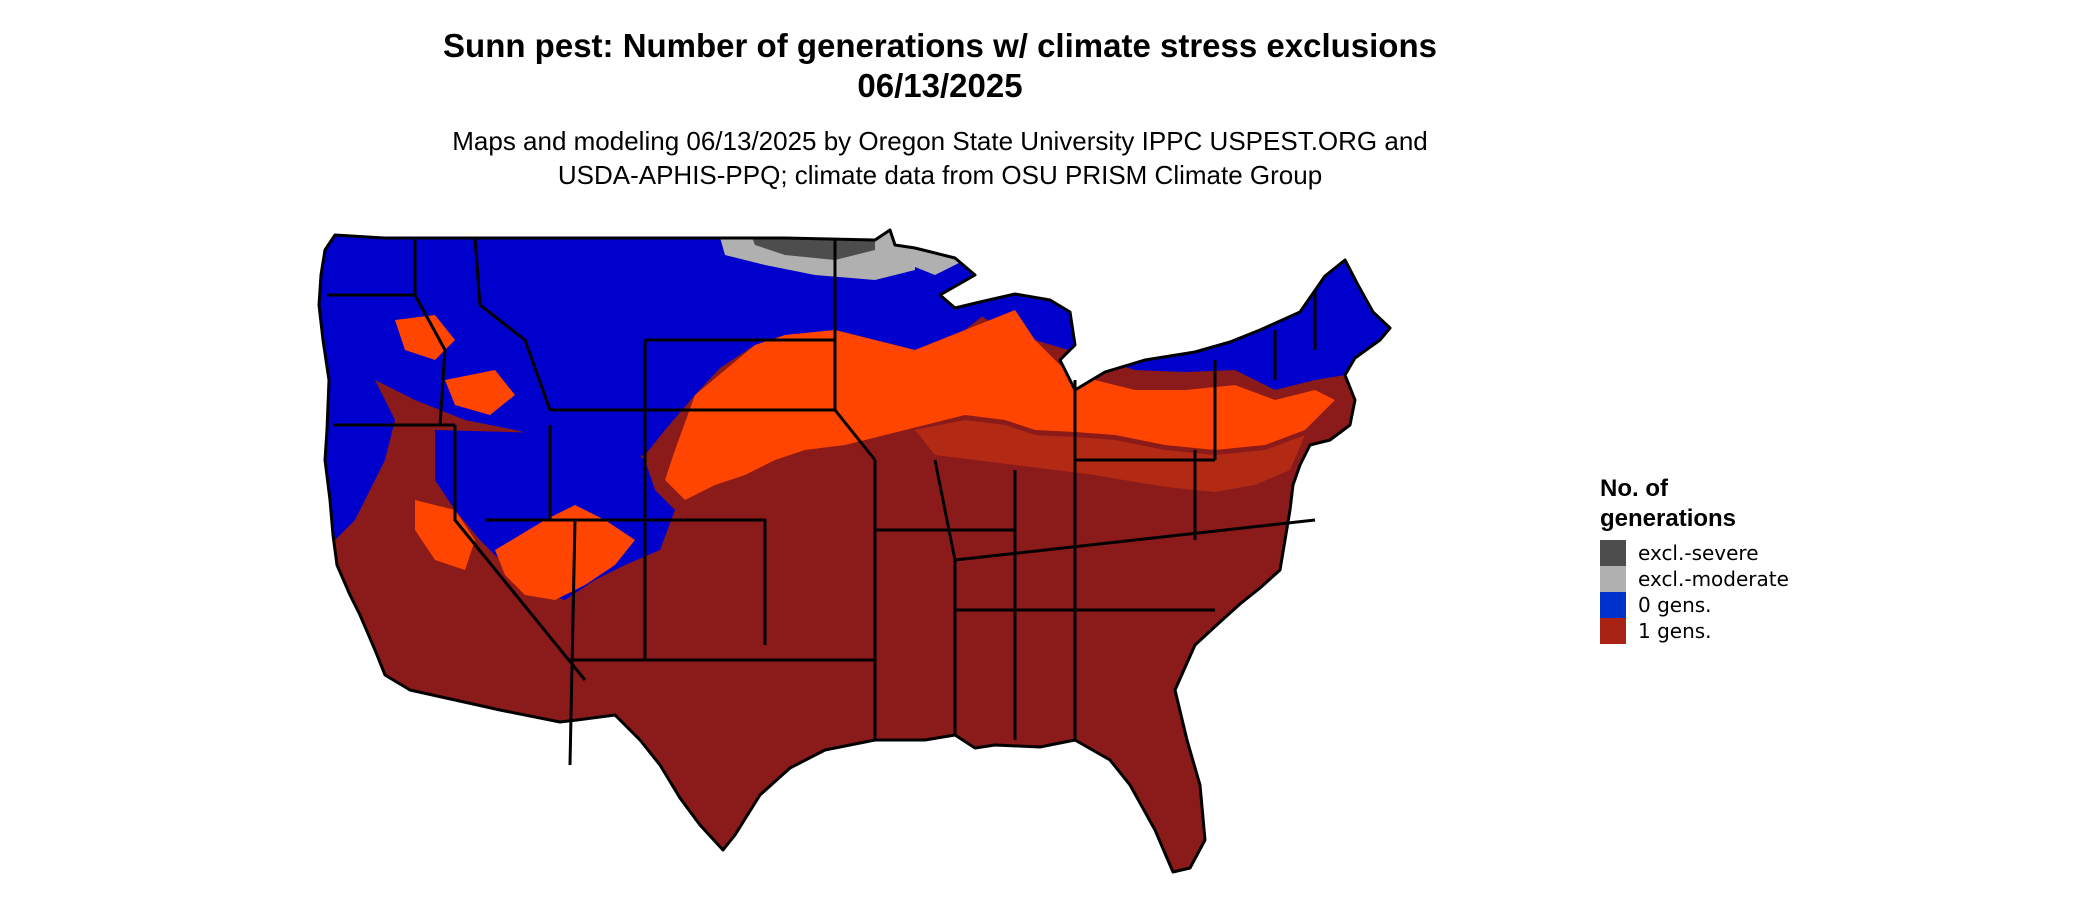 The image size is (2100, 900). What do you see at coordinates (512, 324) in the screenshot?
I see `border-id-mt` at bounding box center [512, 324].